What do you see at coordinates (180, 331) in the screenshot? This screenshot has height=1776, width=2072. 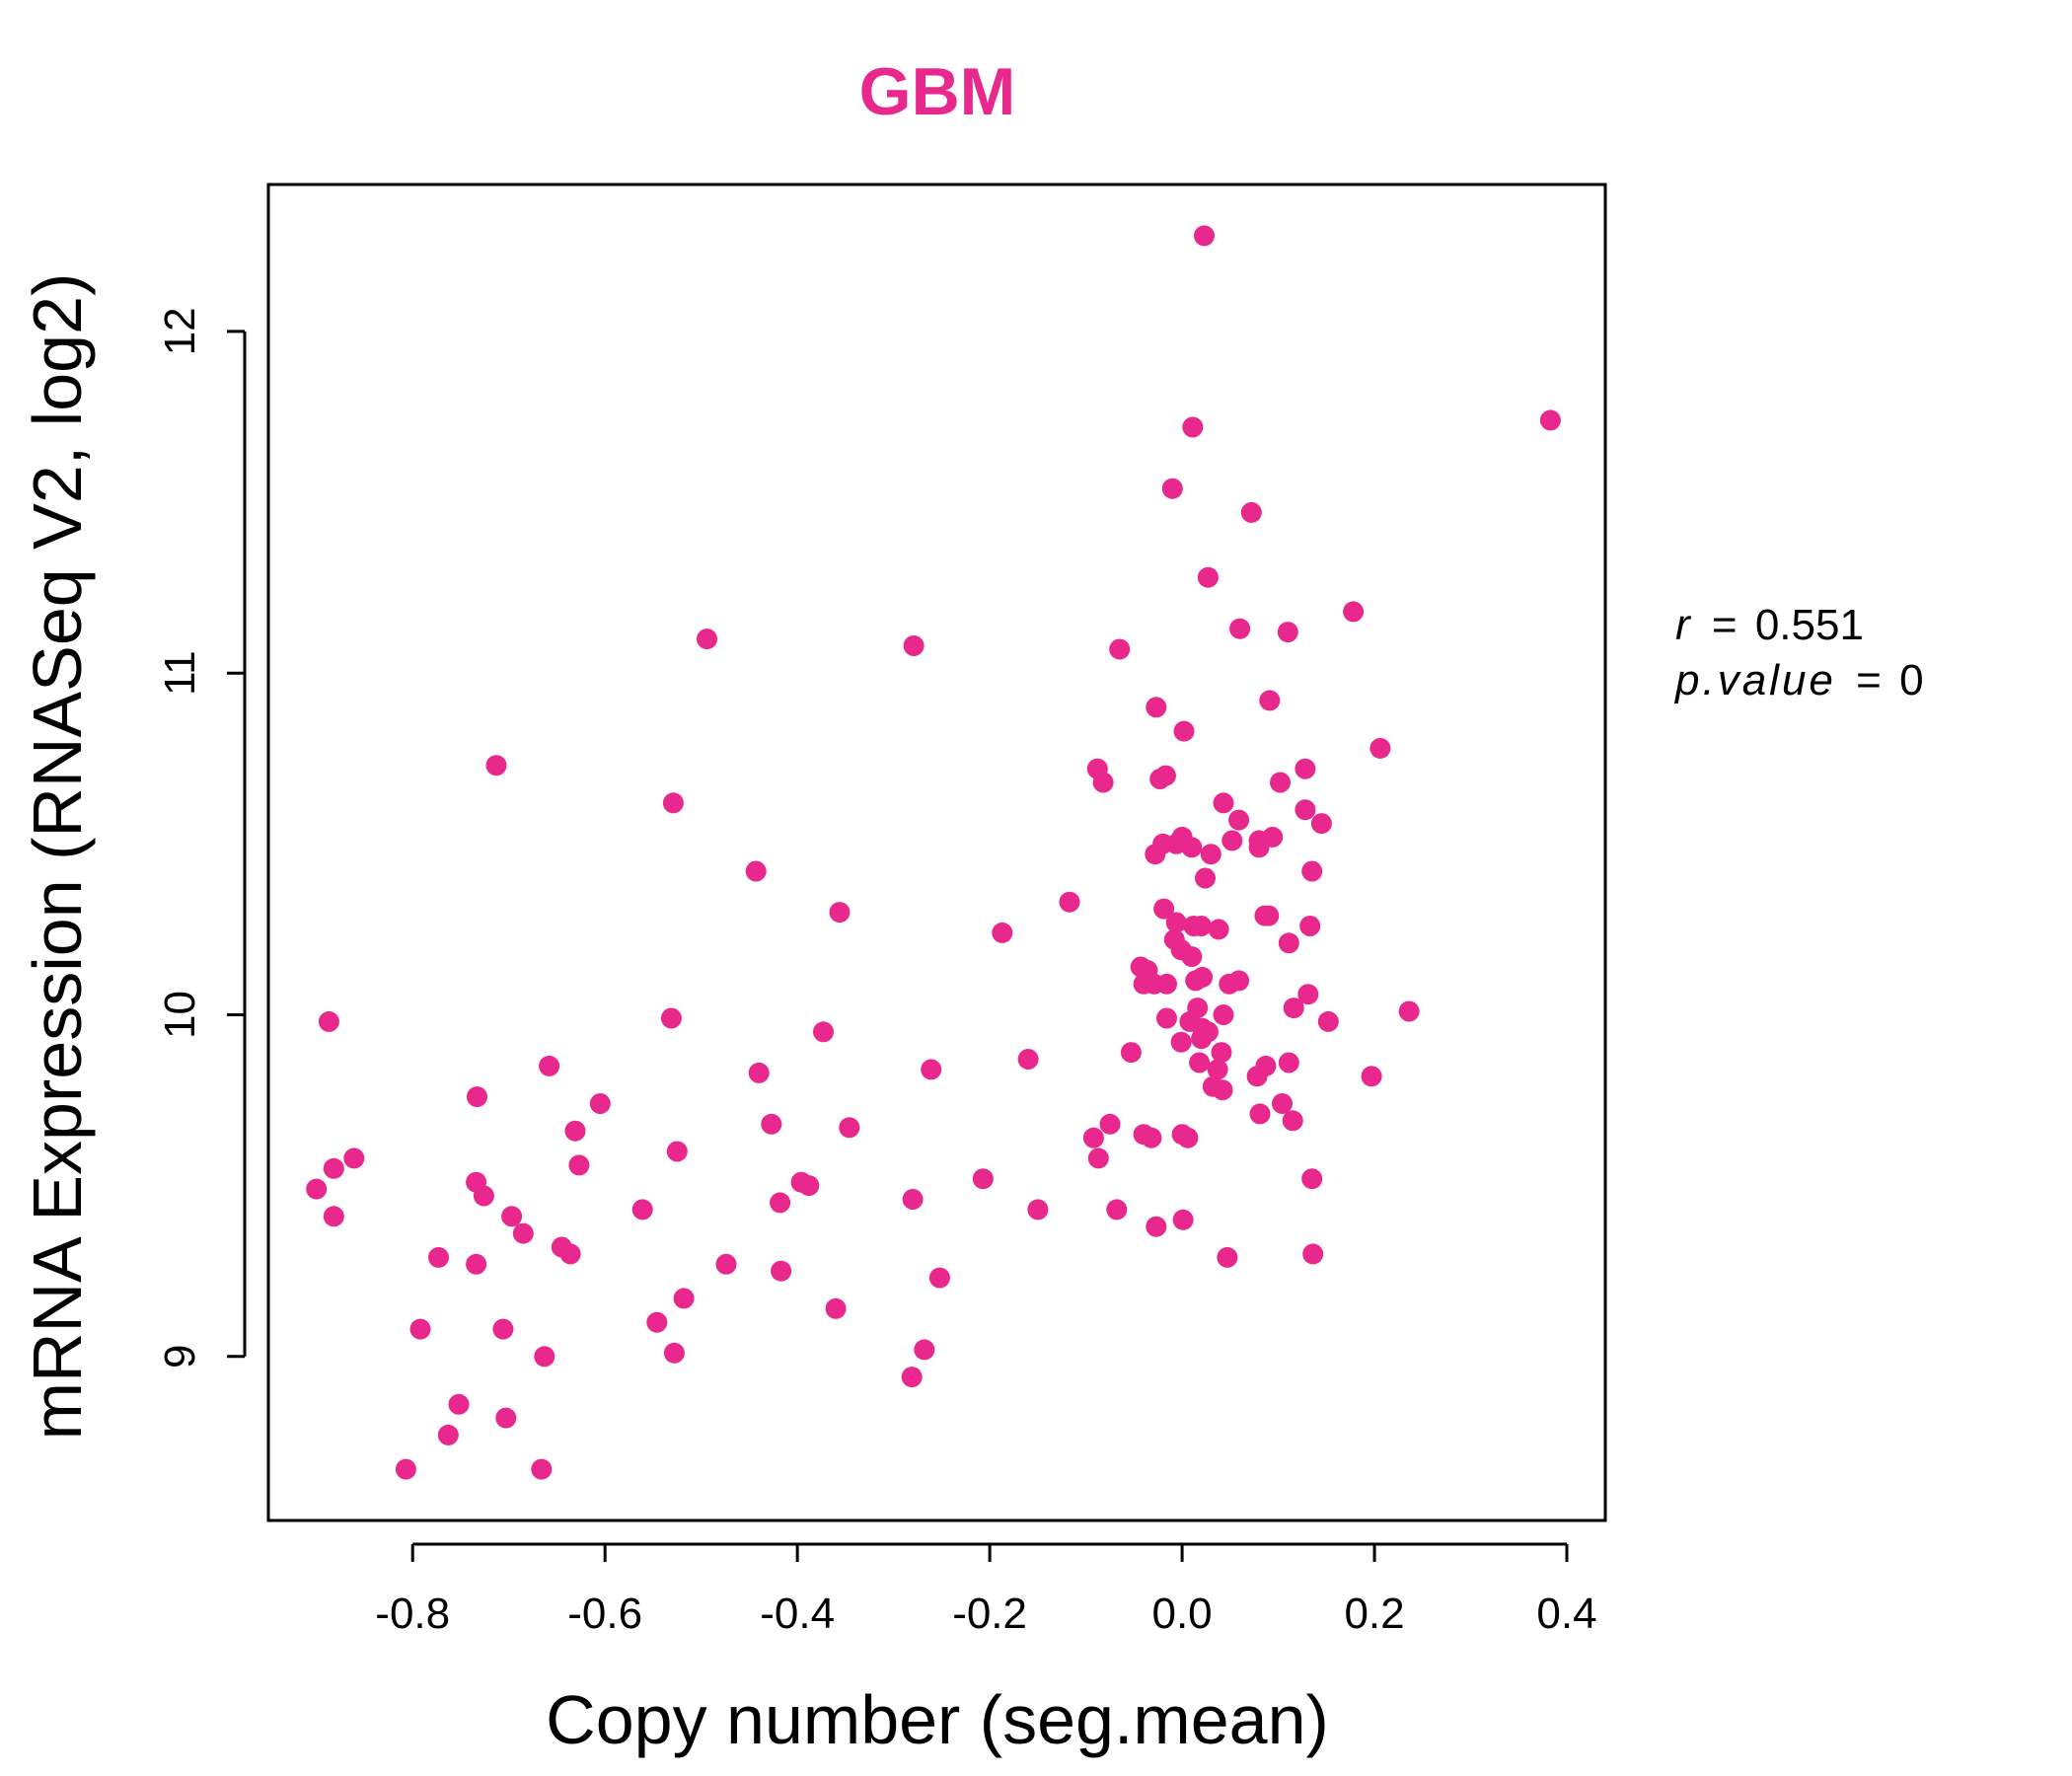 I see `y-tick-label: 12` at bounding box center [180, 331].